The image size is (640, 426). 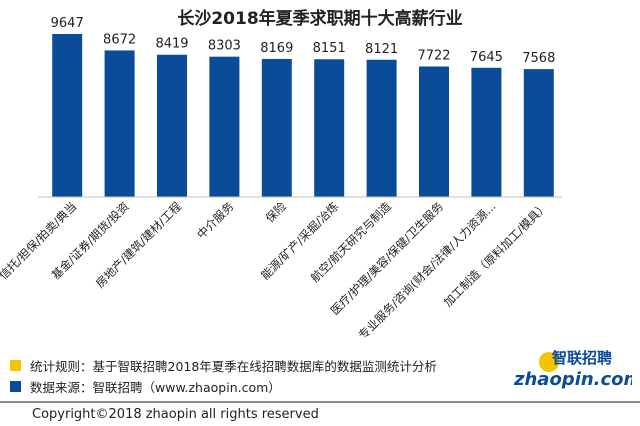 I want to click on logo-en: zhaopin.com, so click(x=572, y=379).